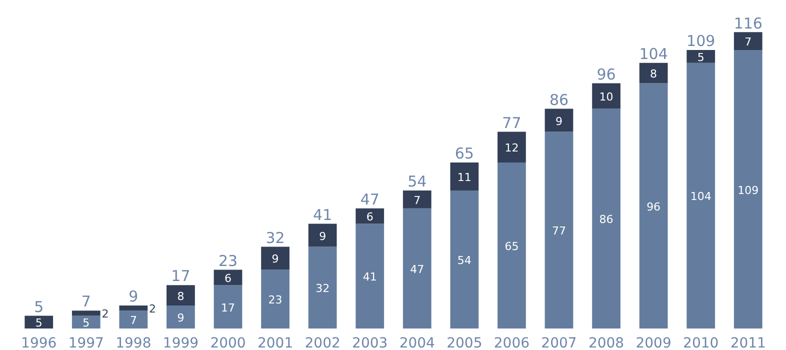  Describe the element at coordinates (39, 343) in the screenshot. I see `x-tick-label: 1996` at that location.